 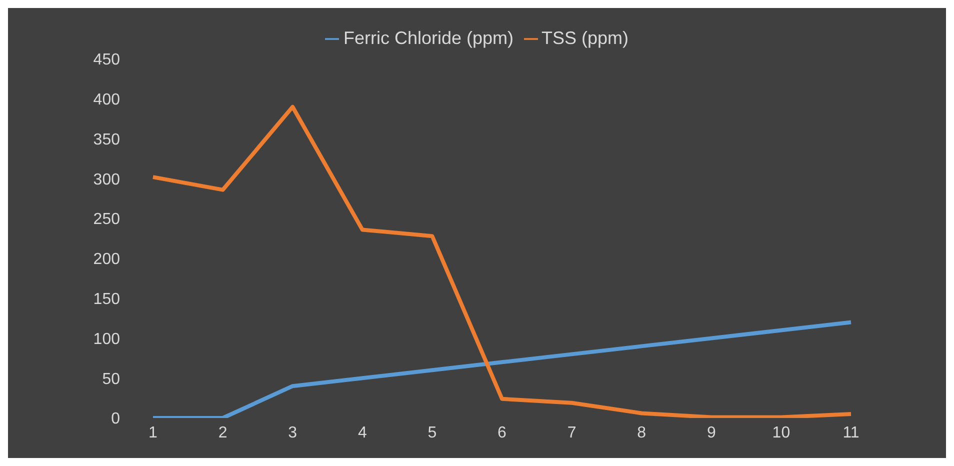 I want to click on y-tick-label: 400, so click(x=106, y=100).